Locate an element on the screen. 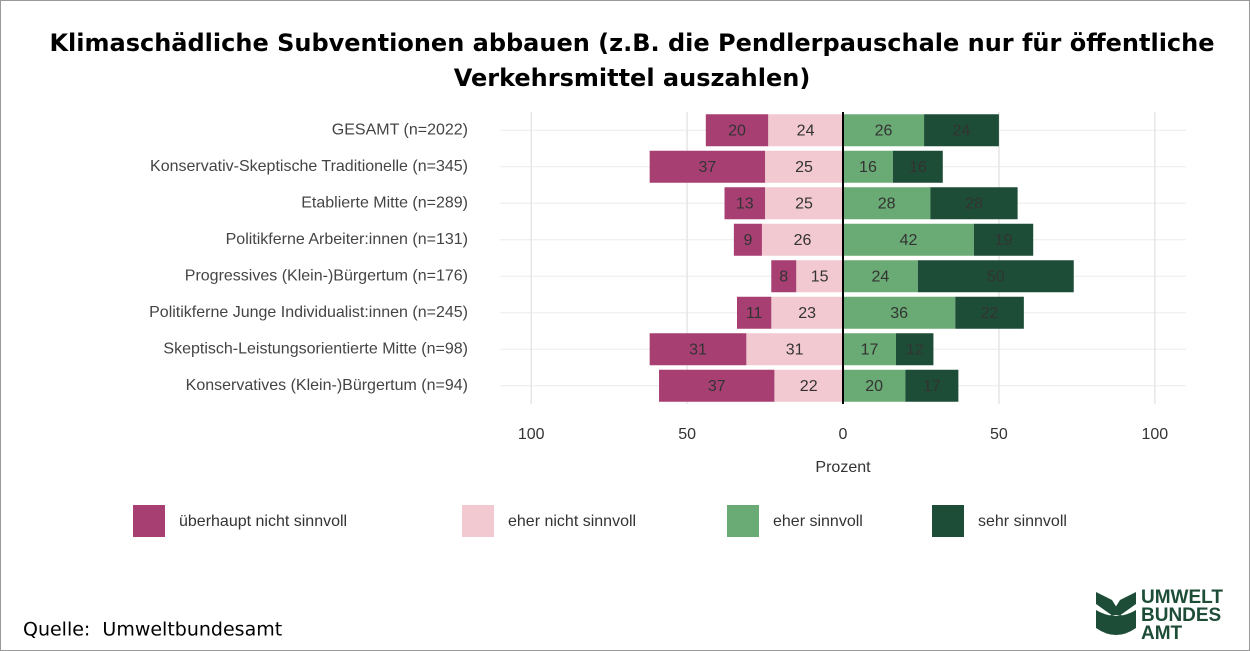 Image resolution: width=1250 pixels, height=651 pixels. bar-label: 23 is located at coordinates (807, 313).